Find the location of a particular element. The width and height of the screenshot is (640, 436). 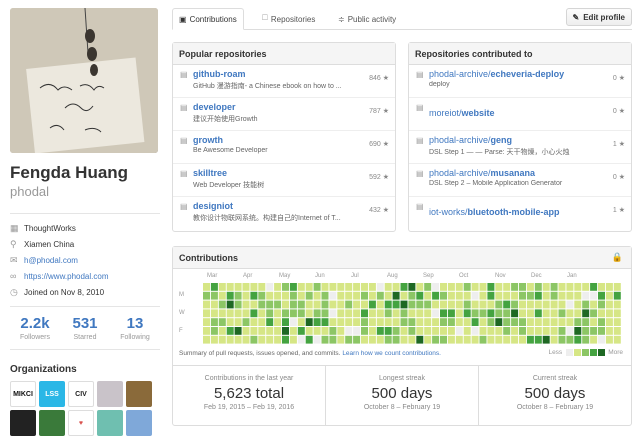

repo-name: designiot is located at coordinates (213, 206).